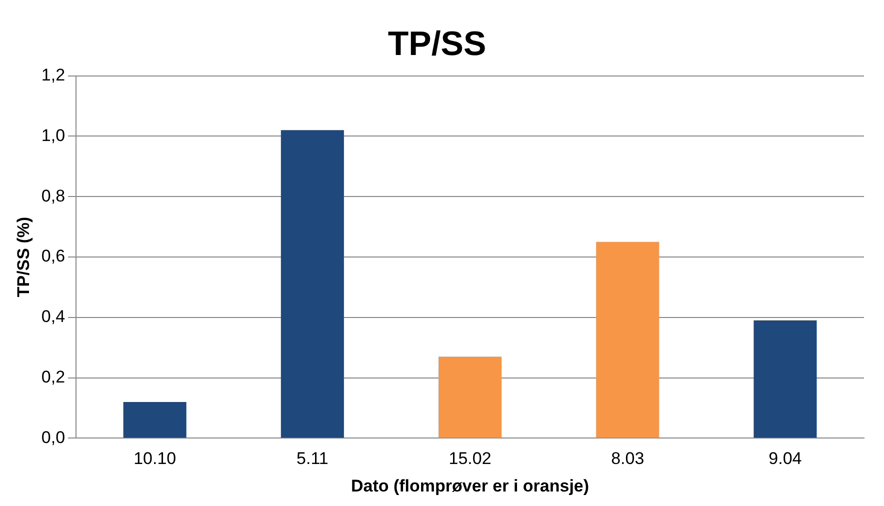 The width and height of the screenshot is (884, 506). What do you see at coordinates (627, 458) in the screenshot?
I see `x-tick-label: 8.03` at bounding box center [627, 458].